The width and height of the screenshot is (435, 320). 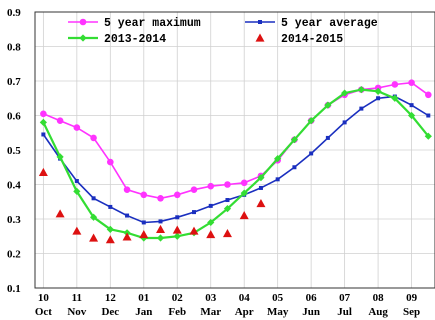 I want to click on x-tick-label: 11, so click(x=77, y=298).